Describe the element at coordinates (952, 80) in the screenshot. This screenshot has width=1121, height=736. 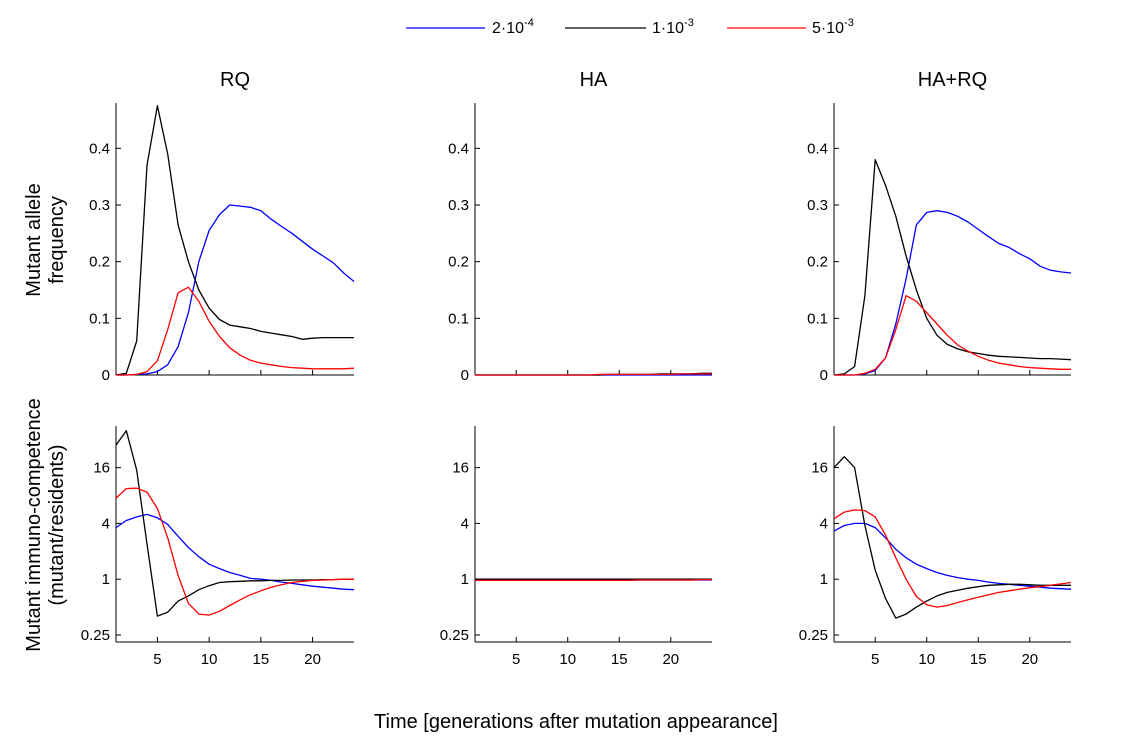
I see `panel-title: HA+RQ` at that location.